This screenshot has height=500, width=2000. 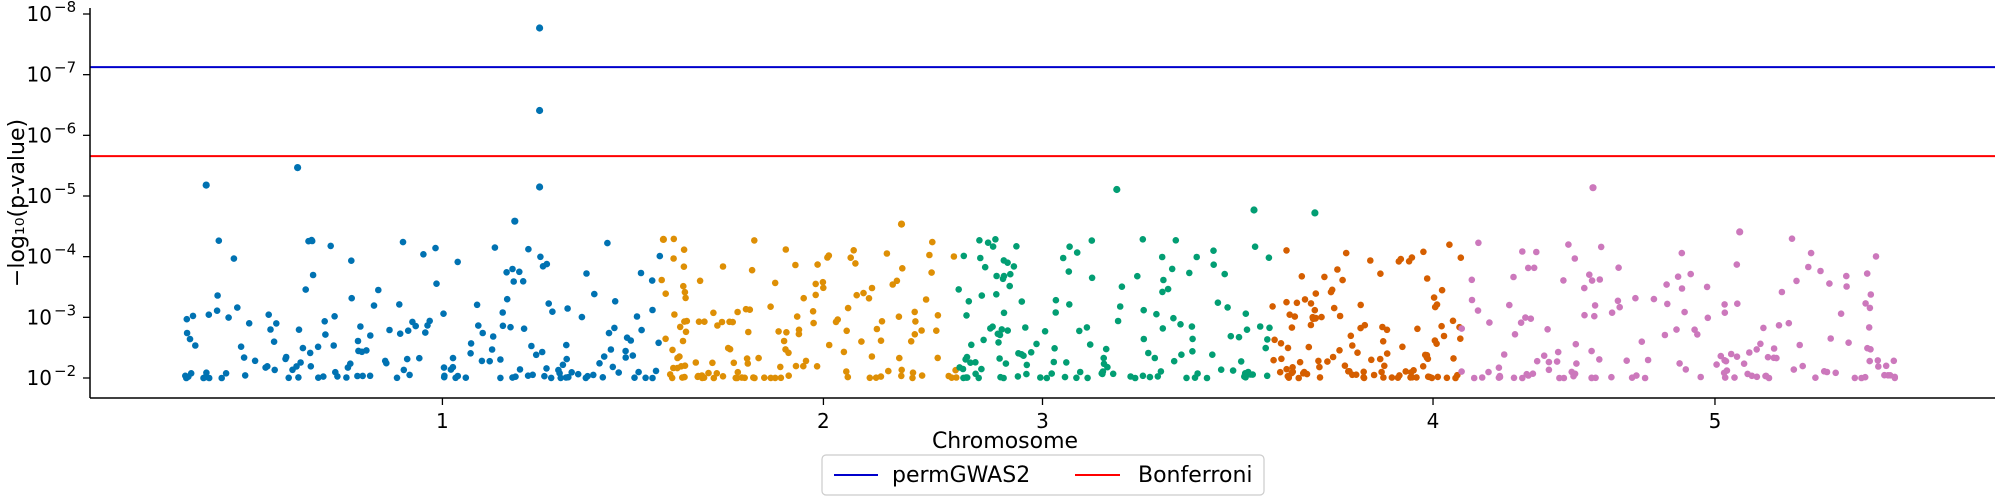 What do you see at coordinates (823, 421) in the screenshot?
I see `x-tick-label: 2` at bounding box center [823, 421].